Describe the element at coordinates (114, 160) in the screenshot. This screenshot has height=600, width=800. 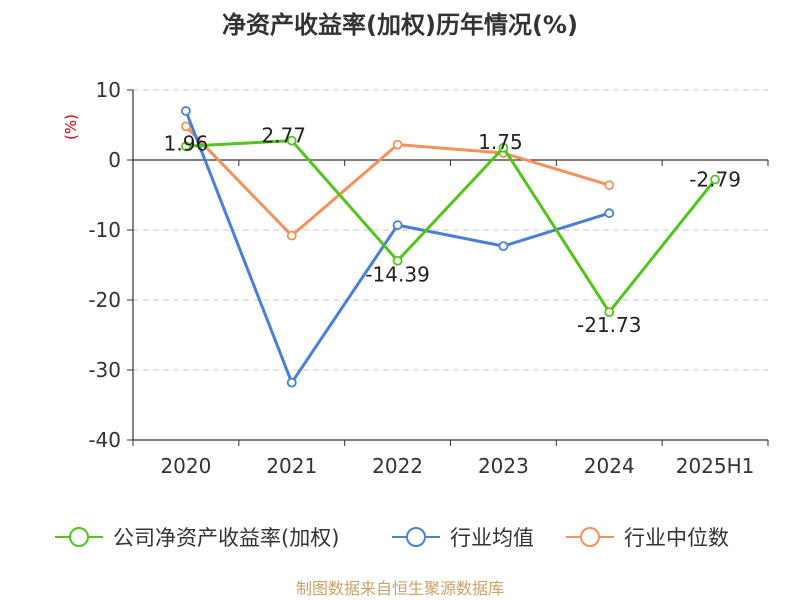
I see `y-tick-label: 0` at that location.